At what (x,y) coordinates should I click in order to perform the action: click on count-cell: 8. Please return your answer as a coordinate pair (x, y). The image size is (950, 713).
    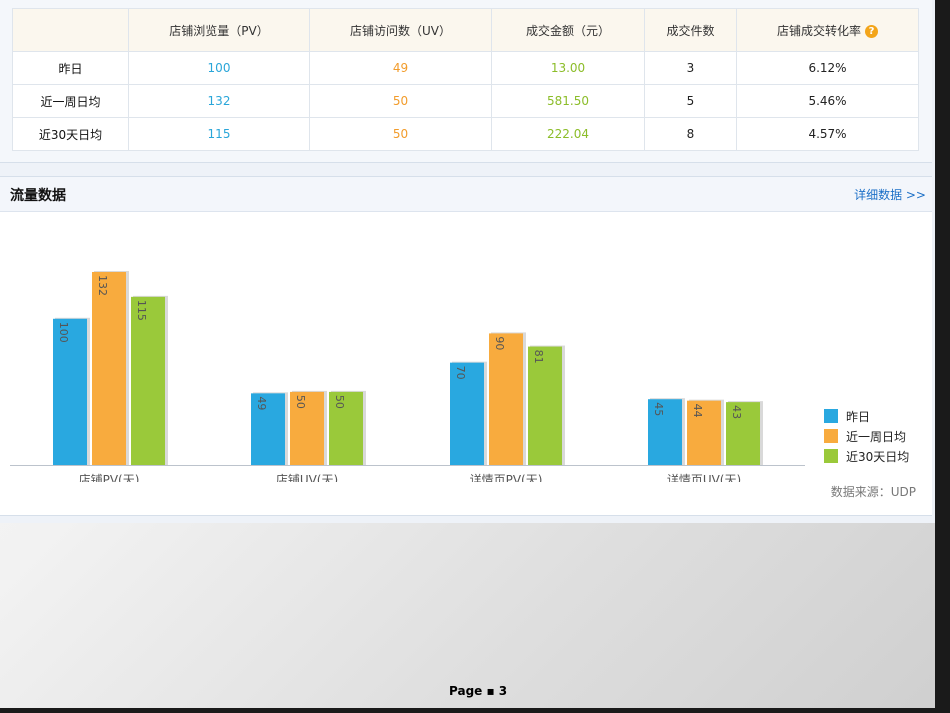
    Looking at the image, I should click on (690, 134).